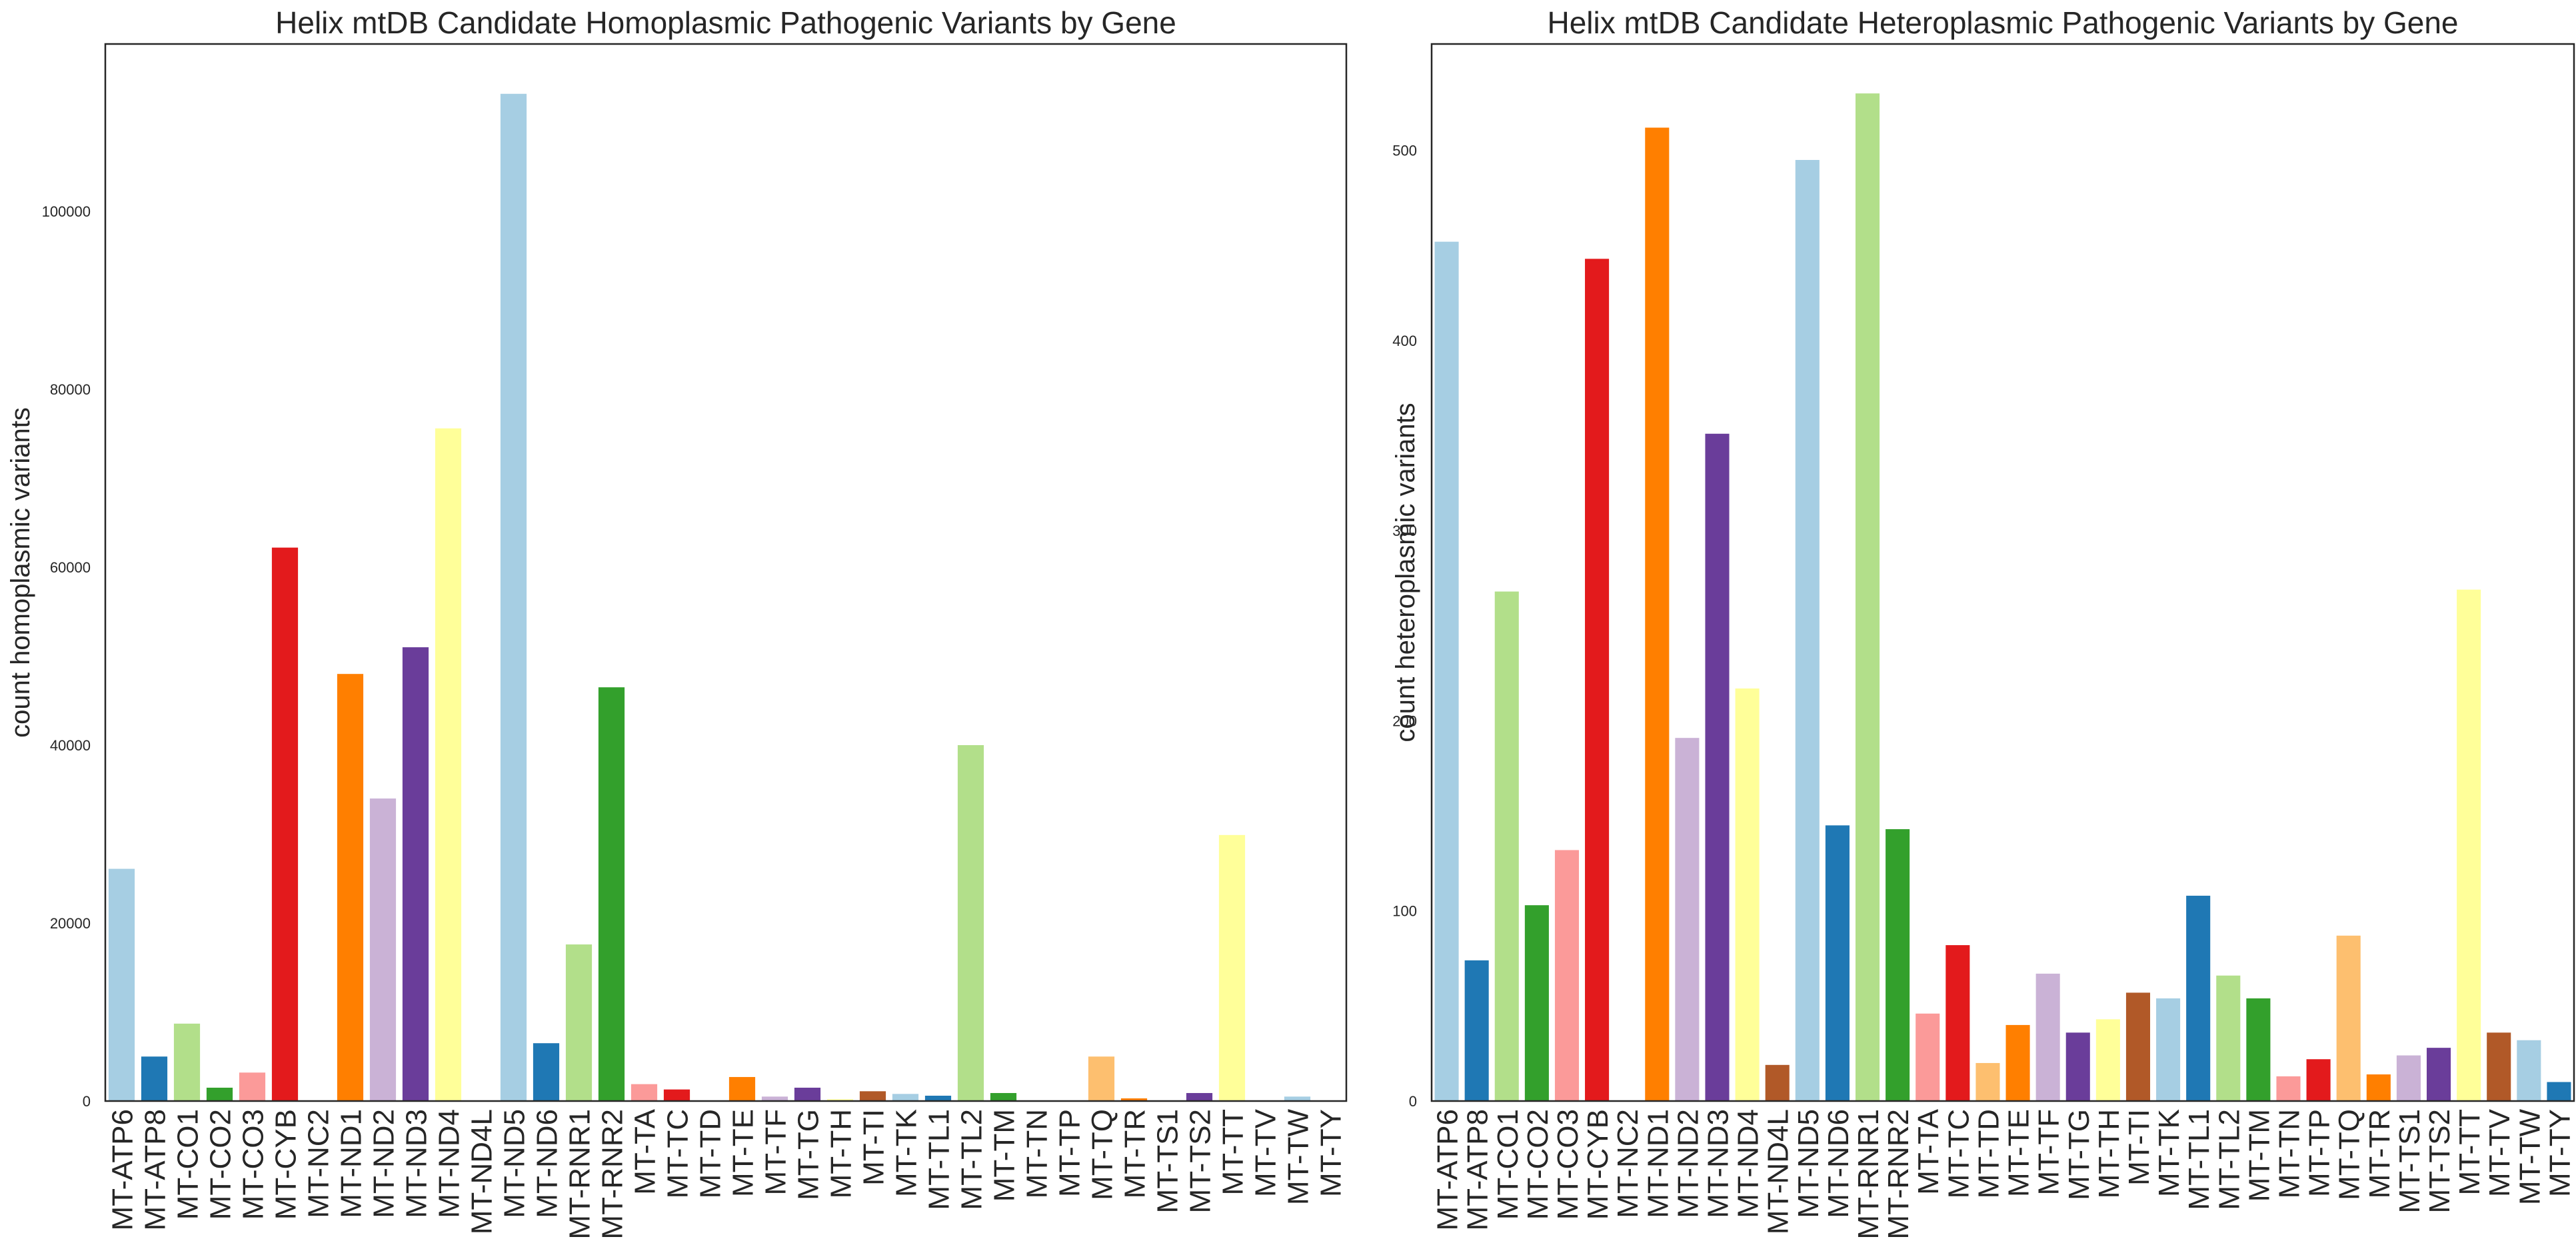  What do you see at coordinates (547, 1163) in the screenshot?
I see `homoplasmic-x-tick-label: MT-ND6` at bounding box center [547, 1163].